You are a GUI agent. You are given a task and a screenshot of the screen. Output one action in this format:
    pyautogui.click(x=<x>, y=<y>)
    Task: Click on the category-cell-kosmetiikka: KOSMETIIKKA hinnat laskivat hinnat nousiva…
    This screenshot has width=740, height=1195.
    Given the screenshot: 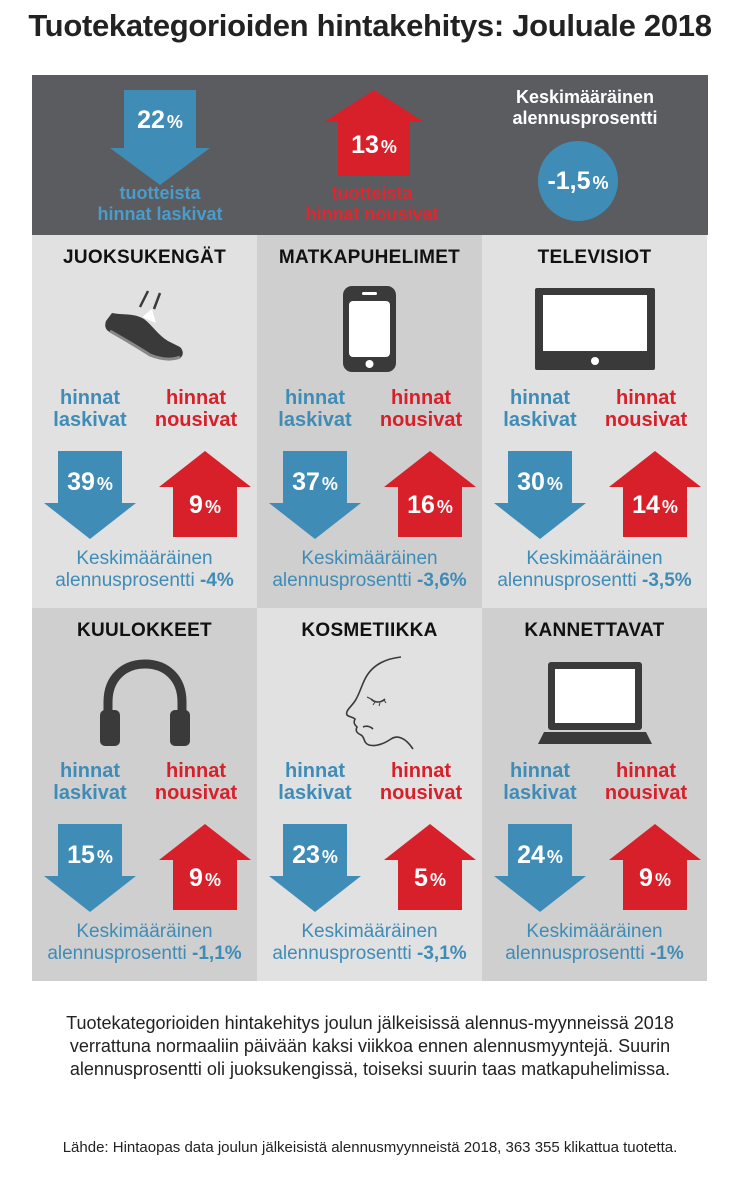 What is the action you would take?
    pyautogui.click(x=369, y=794)
    